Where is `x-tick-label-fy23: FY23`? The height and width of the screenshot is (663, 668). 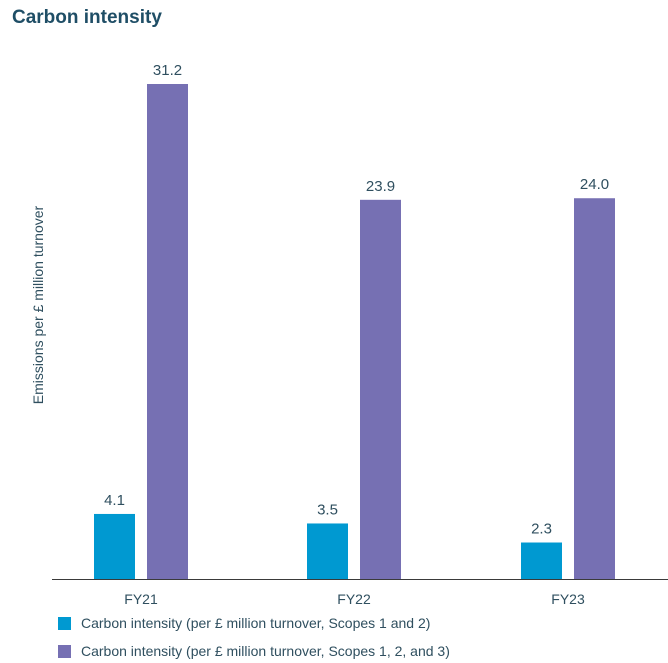 x-tick-label-fy23: FY23 is located at coordinates (568, 599).